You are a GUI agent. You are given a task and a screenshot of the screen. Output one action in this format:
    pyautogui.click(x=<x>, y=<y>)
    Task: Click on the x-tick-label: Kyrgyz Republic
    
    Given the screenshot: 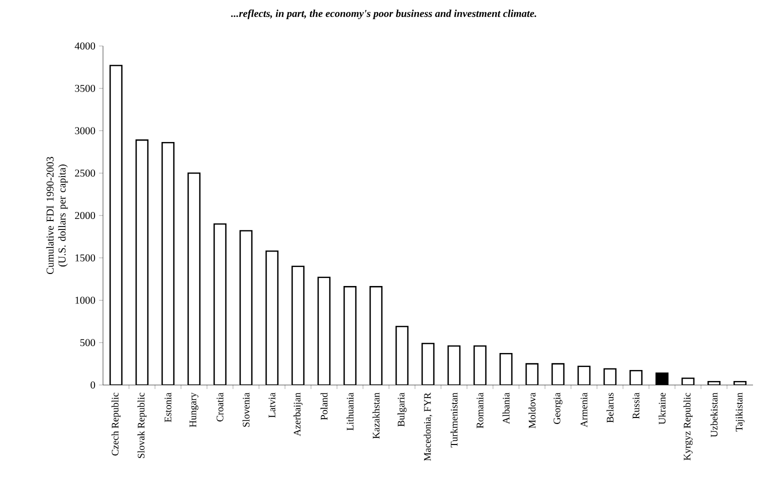 What is the action you would take?
    pyautogui.click(x=688, y=426)
    